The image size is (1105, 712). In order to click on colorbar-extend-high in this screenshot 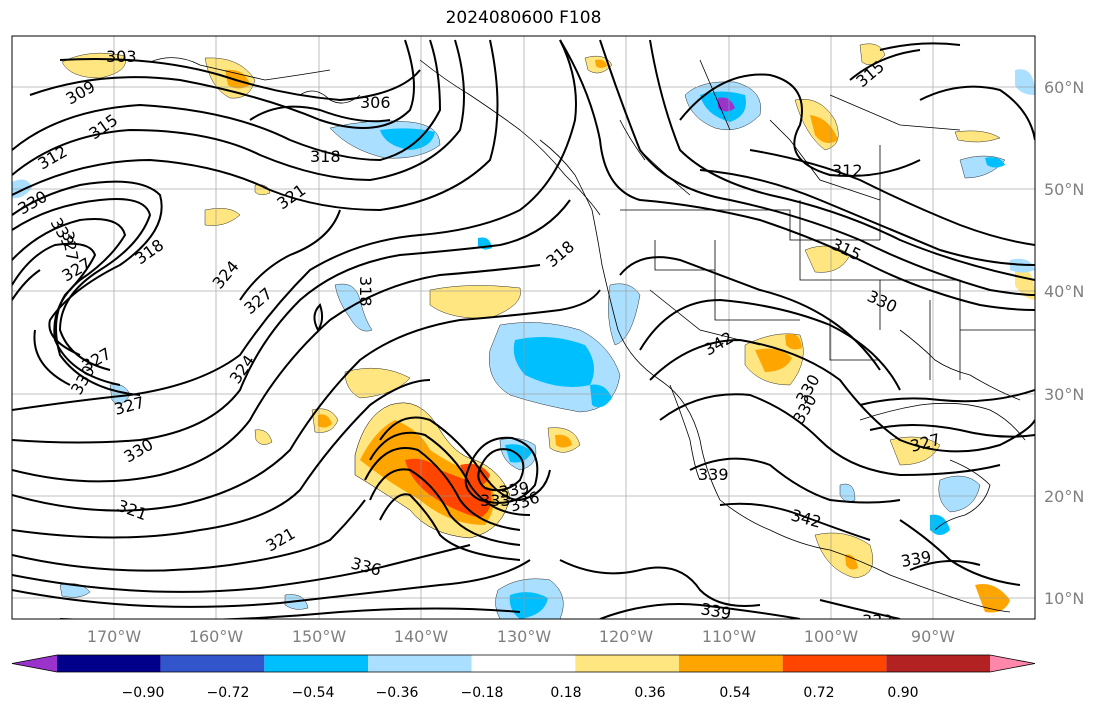, I will do `click(1012, 663)`.